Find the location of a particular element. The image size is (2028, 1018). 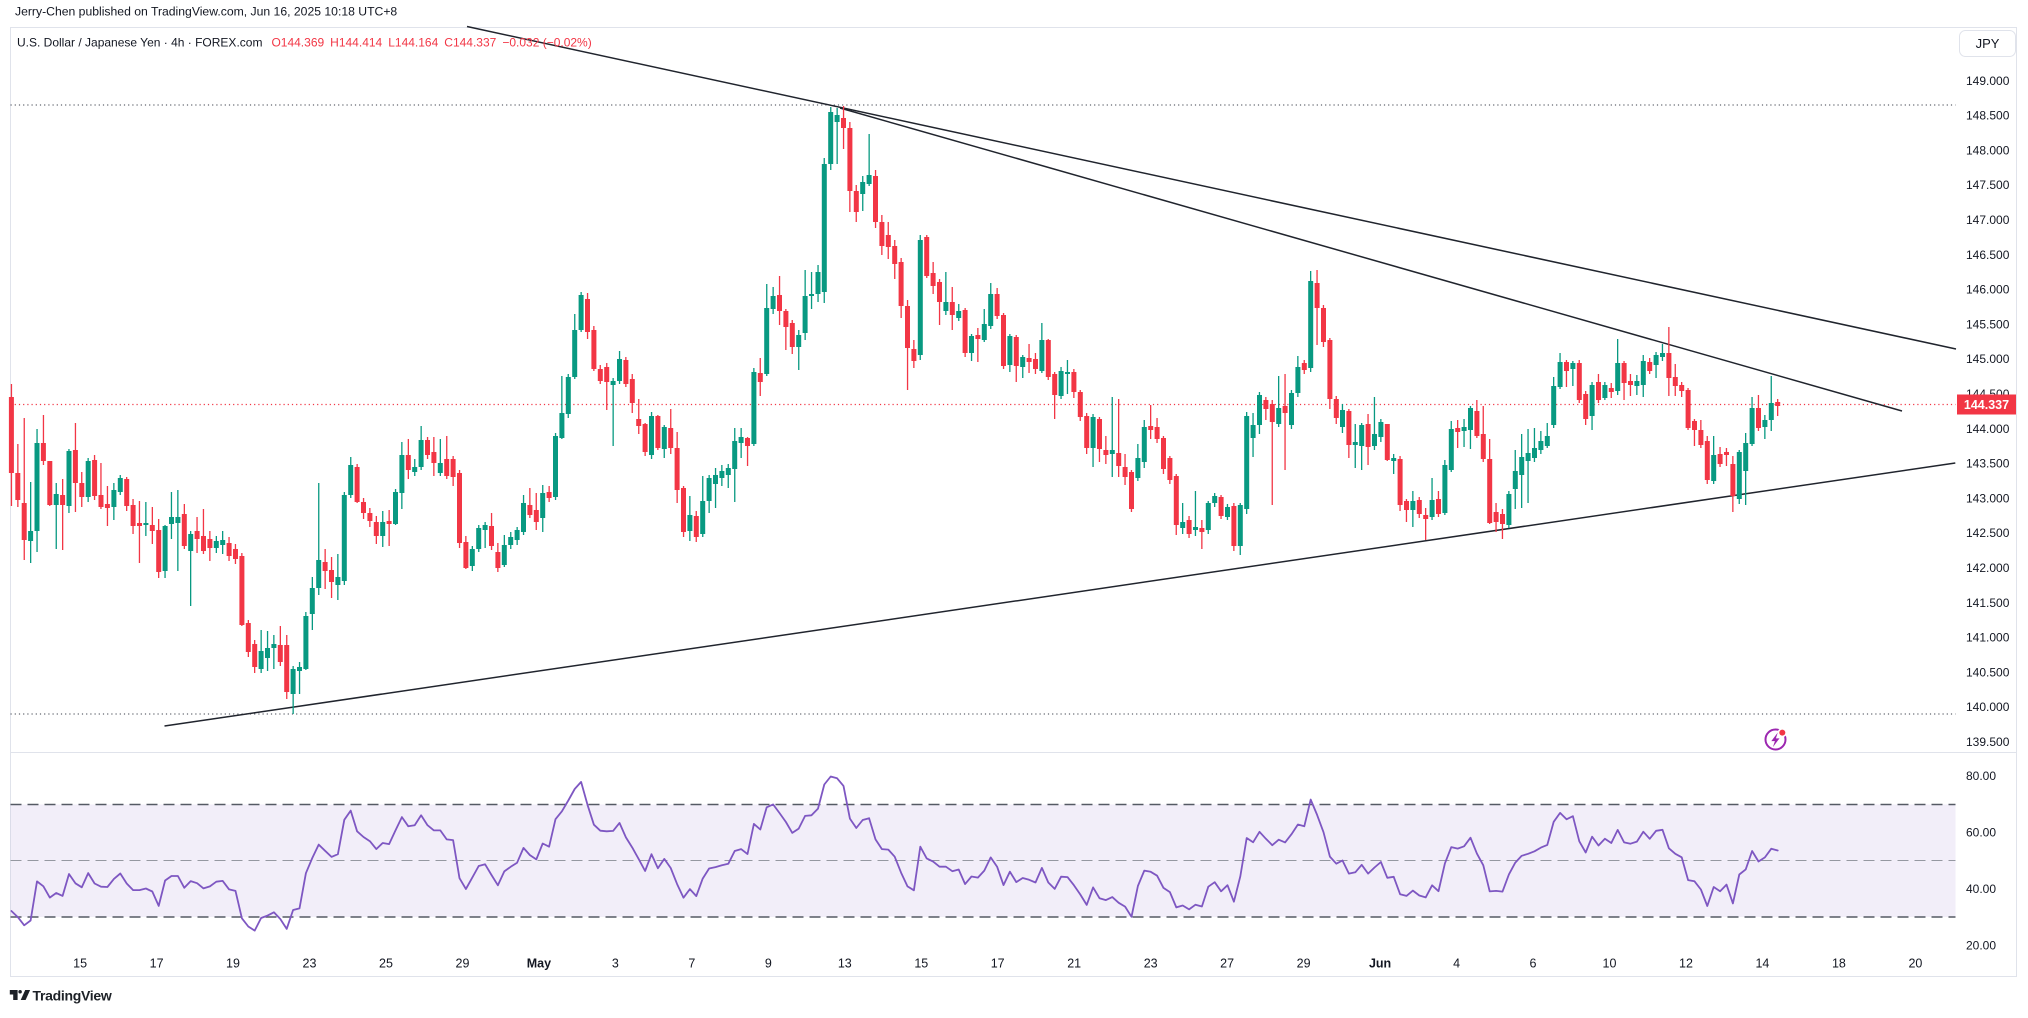

svg-text: 146.000 is located at coordinates (1988, 290).